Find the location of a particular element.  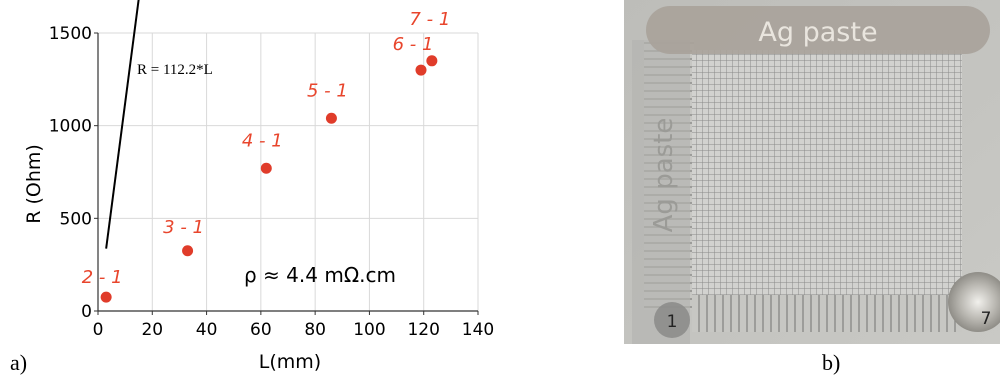

x-ticks: 0 20 40 60 80 100 120 140 is located at coordinates (293, 325).